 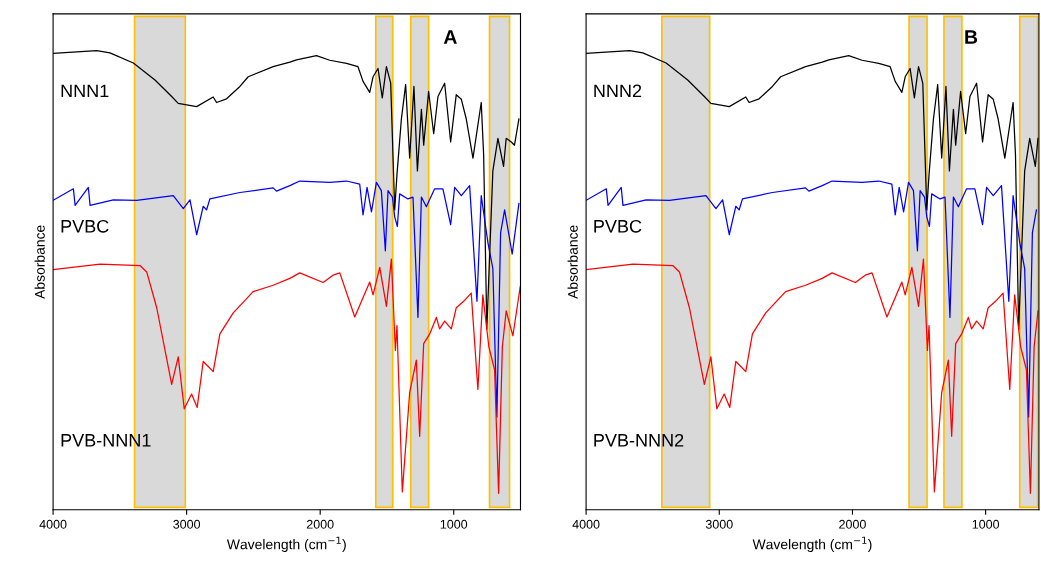 What do you see at coordinates (85, 91) in the screenshot?
I see `series-label: NNN1` at bounding box center [85, 91].